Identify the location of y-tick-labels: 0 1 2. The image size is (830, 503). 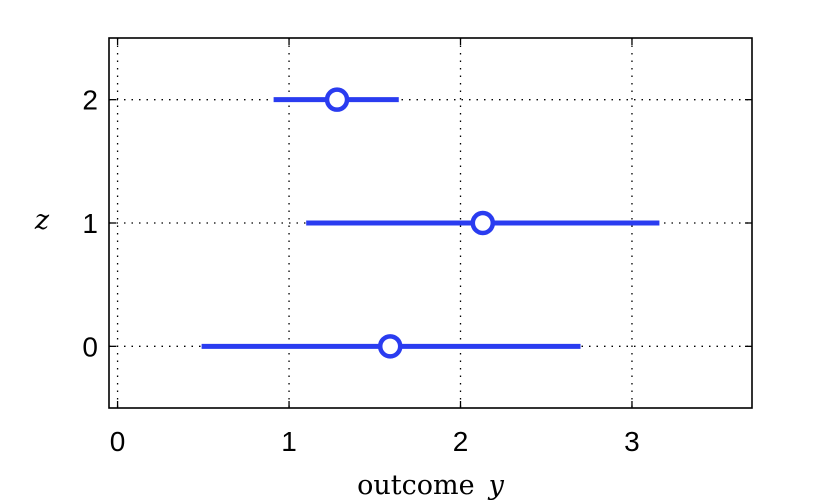
(90, 224).